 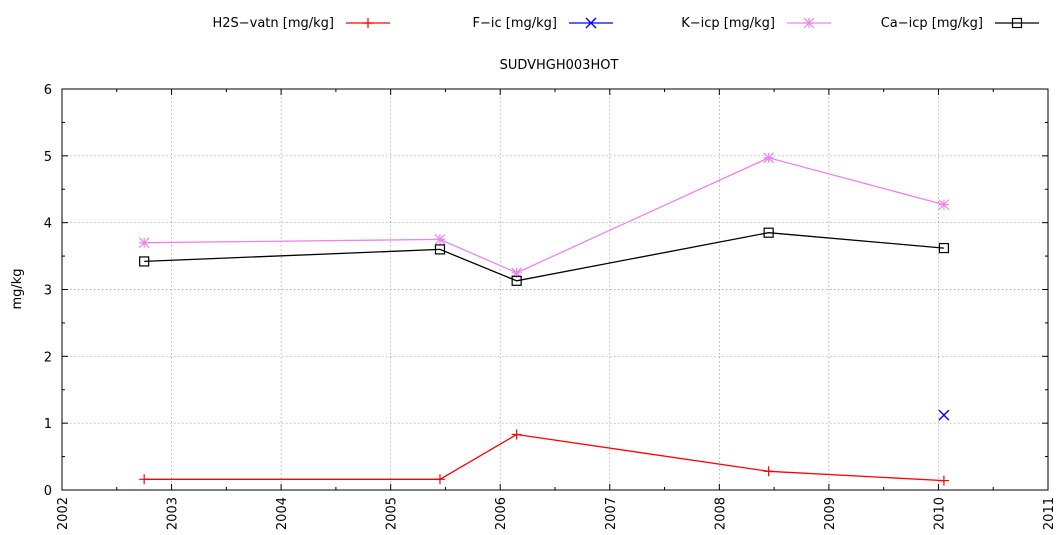 I want to click on legend-label: Ca−icp [mg/kg], so click(x=932, y=23).